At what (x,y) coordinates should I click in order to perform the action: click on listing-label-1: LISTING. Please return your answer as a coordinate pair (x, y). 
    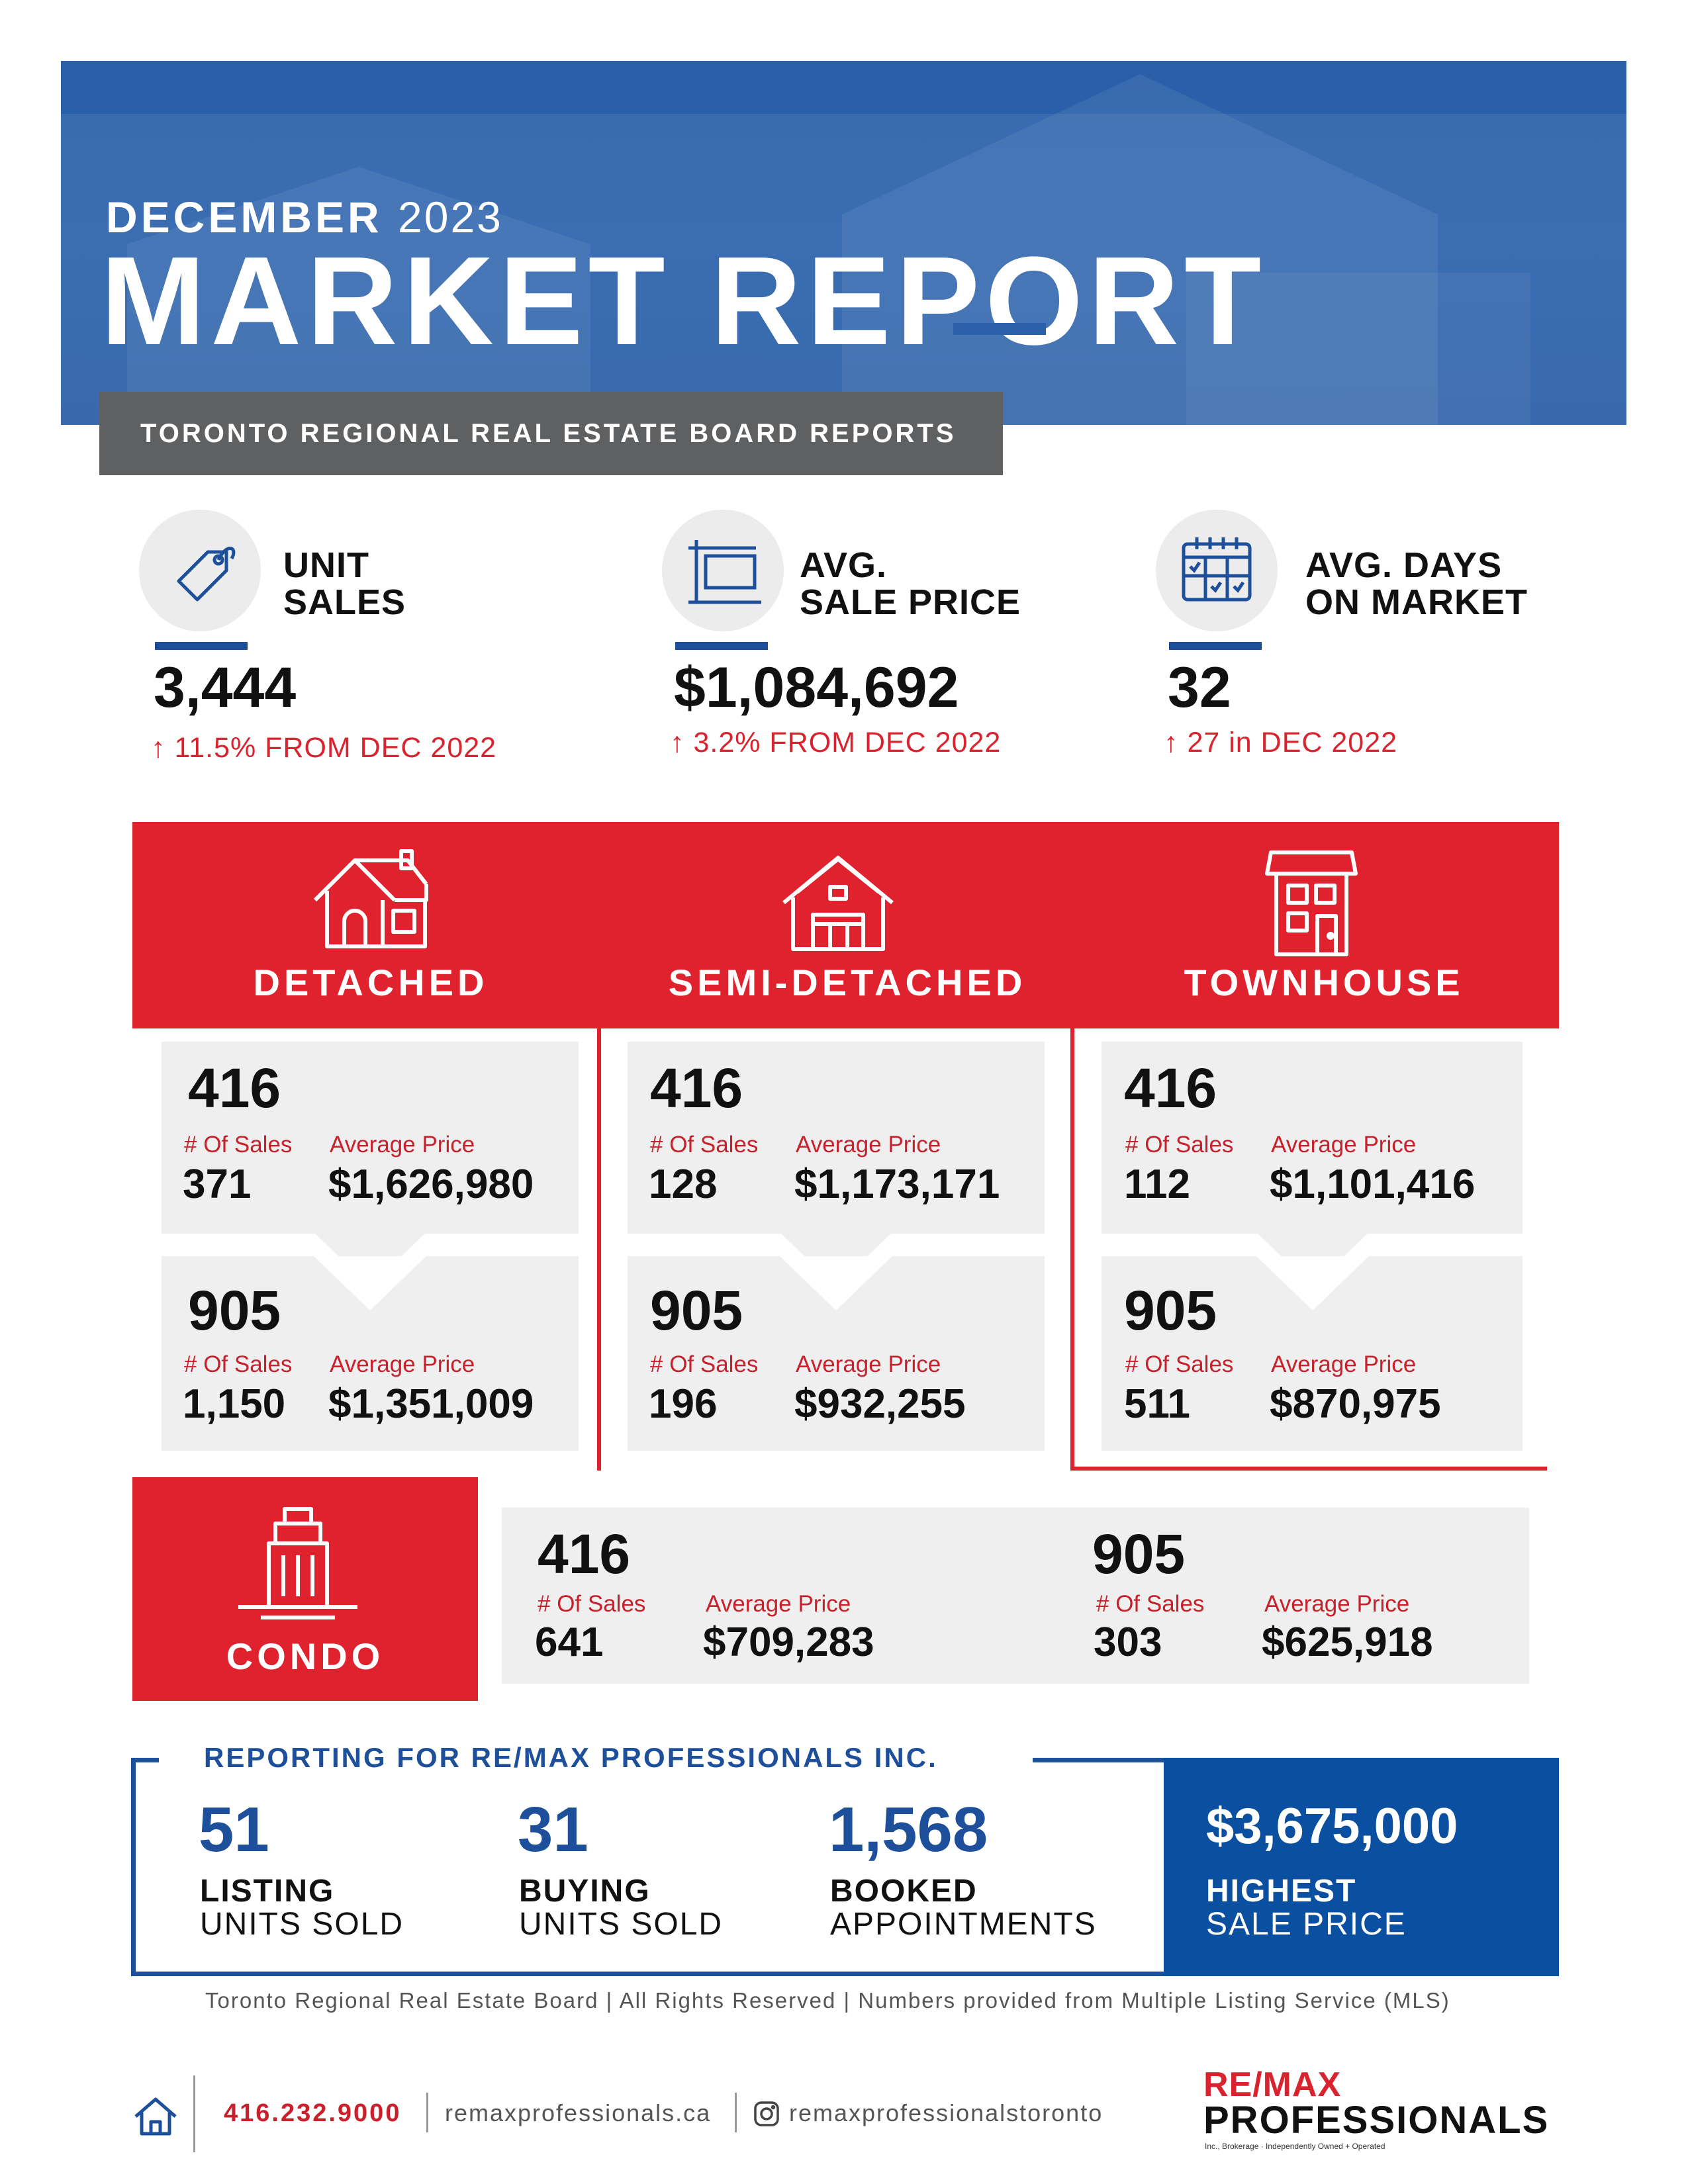
    Looking at the image, I should click on (267, 1891).